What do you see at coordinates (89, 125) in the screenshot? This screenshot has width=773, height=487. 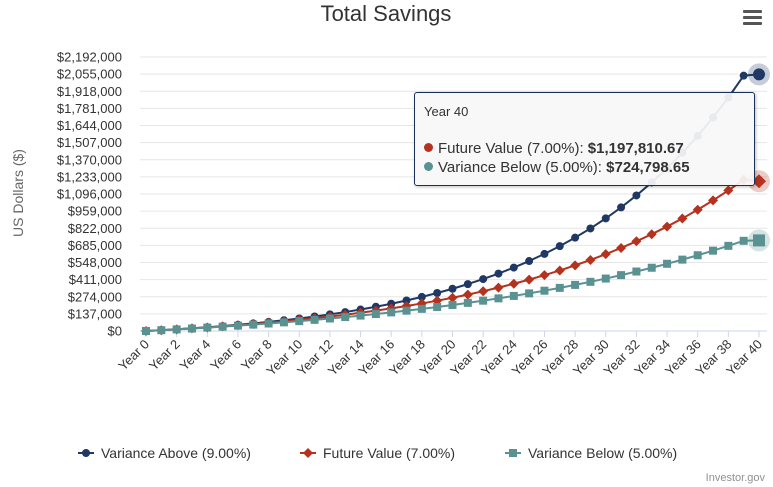 I see `y-tick-label: $1,644,000` at bounding box center [89, 125].